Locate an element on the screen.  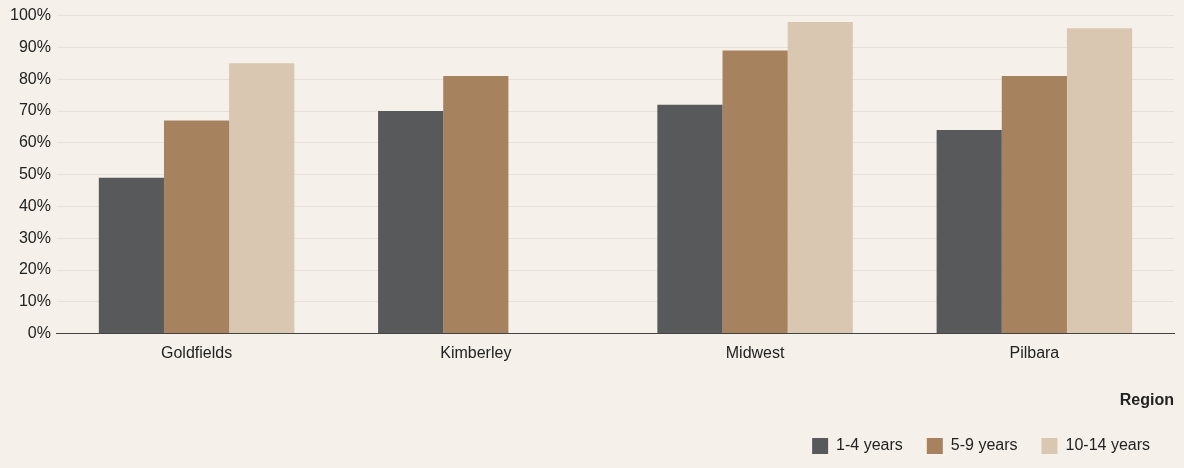
y-tick-label: 30% is located at coordinates (34, 237).